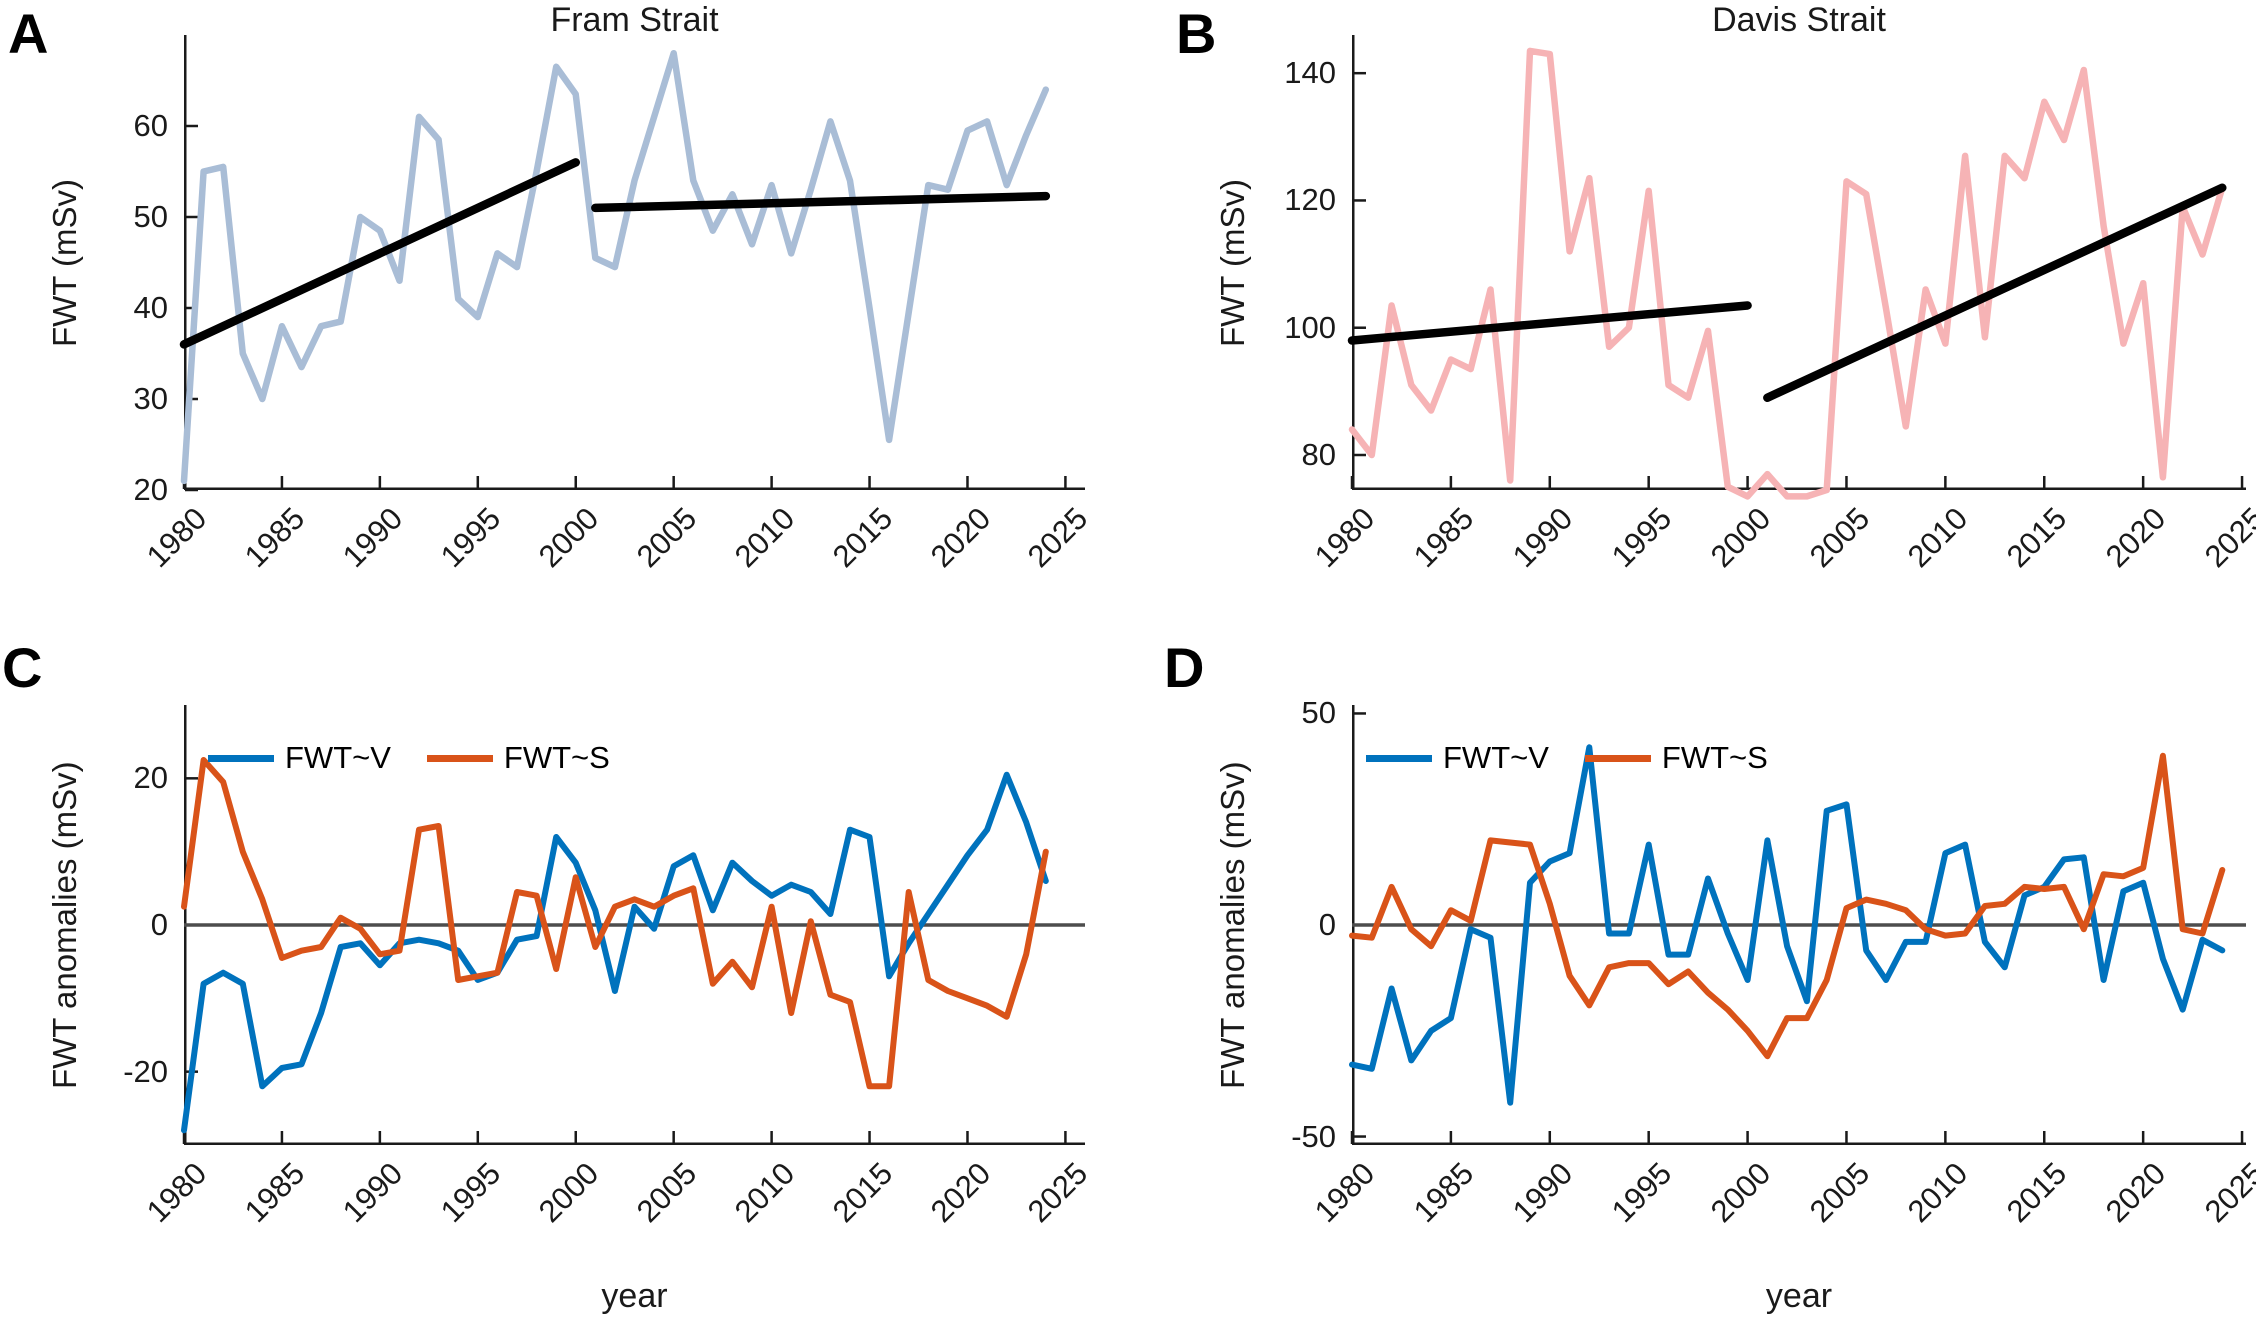 The width and height of the screenshot is (2256, 1335). What do you see at coordinates (1196, 33) in the screenshot?
I see `panel-letter-b: B` at bounding box center [1196, 33].